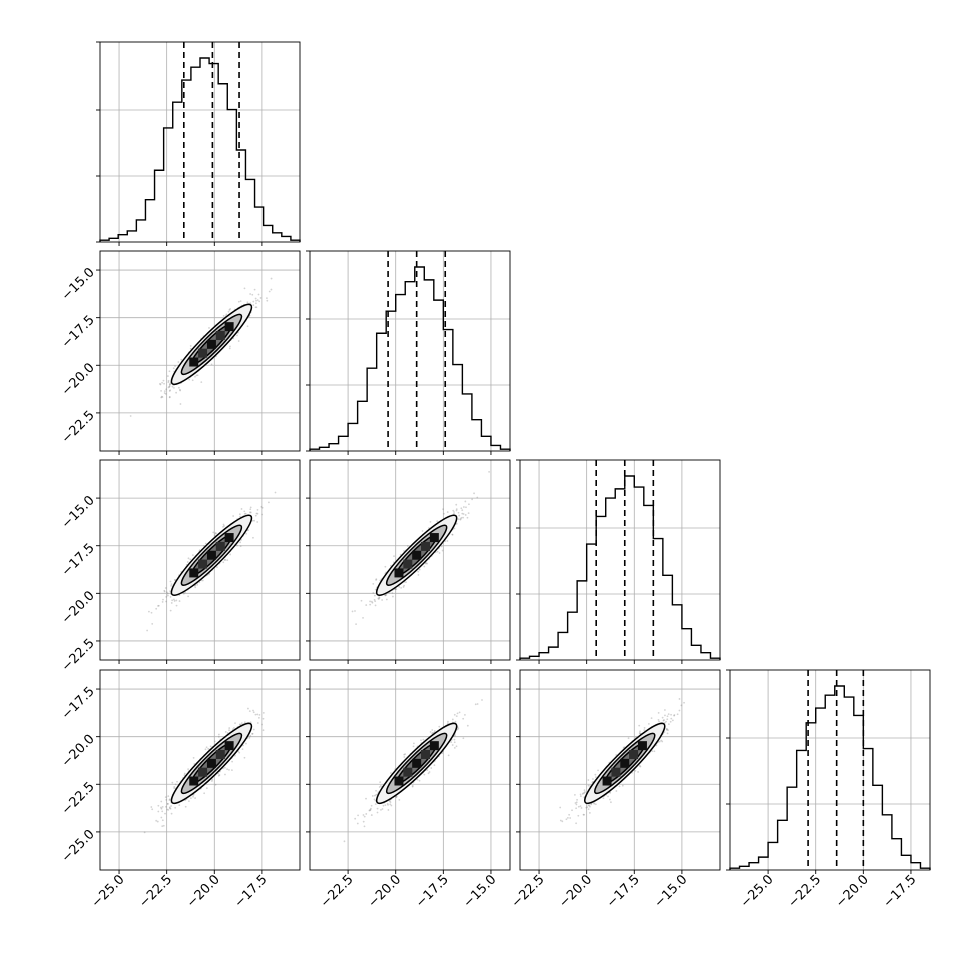 This screenshot has height=970, width=970. Describe the element at coordinates (78, 846) in the screenshot. I see `y-tick-label: −25.0` at that location.